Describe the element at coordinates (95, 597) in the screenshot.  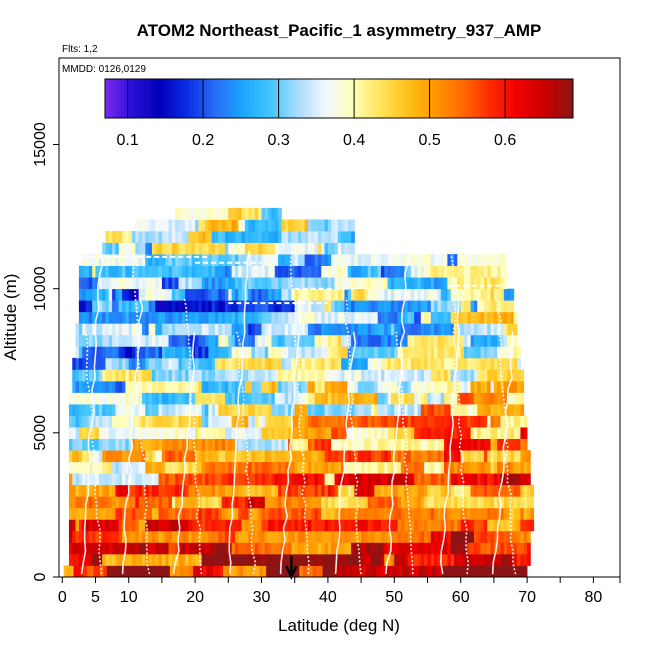
I see `x-tick-label: 5` at that location.